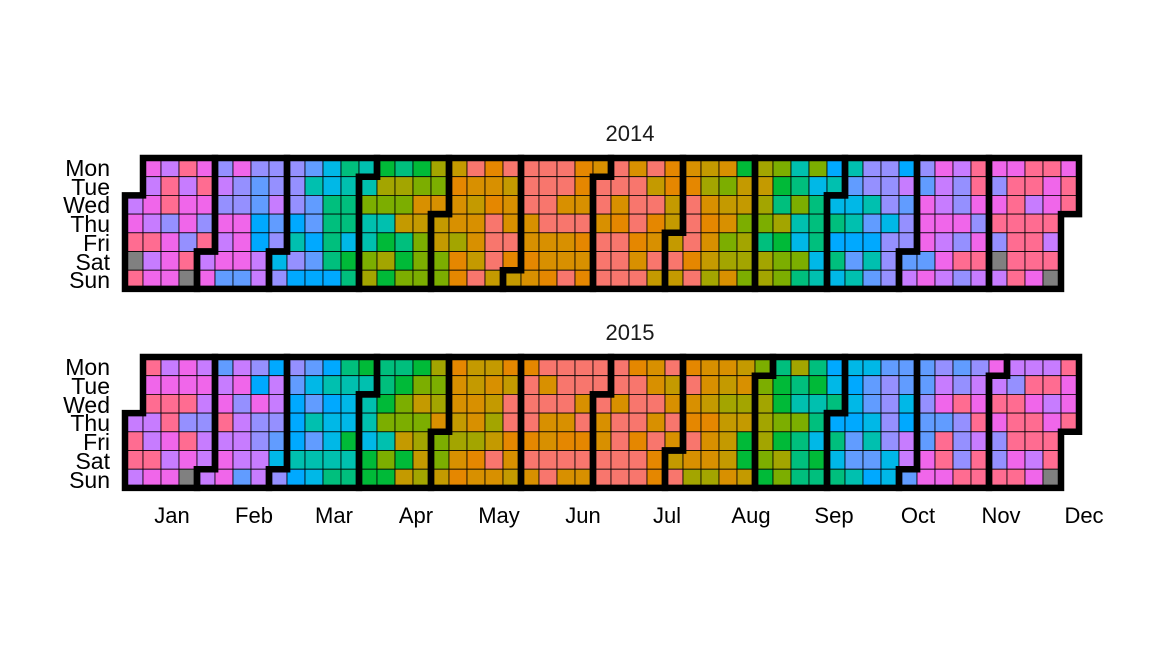 This screenshot has width=1152, height=672. I want to click on panel-title: 2014, so click(630, 133).